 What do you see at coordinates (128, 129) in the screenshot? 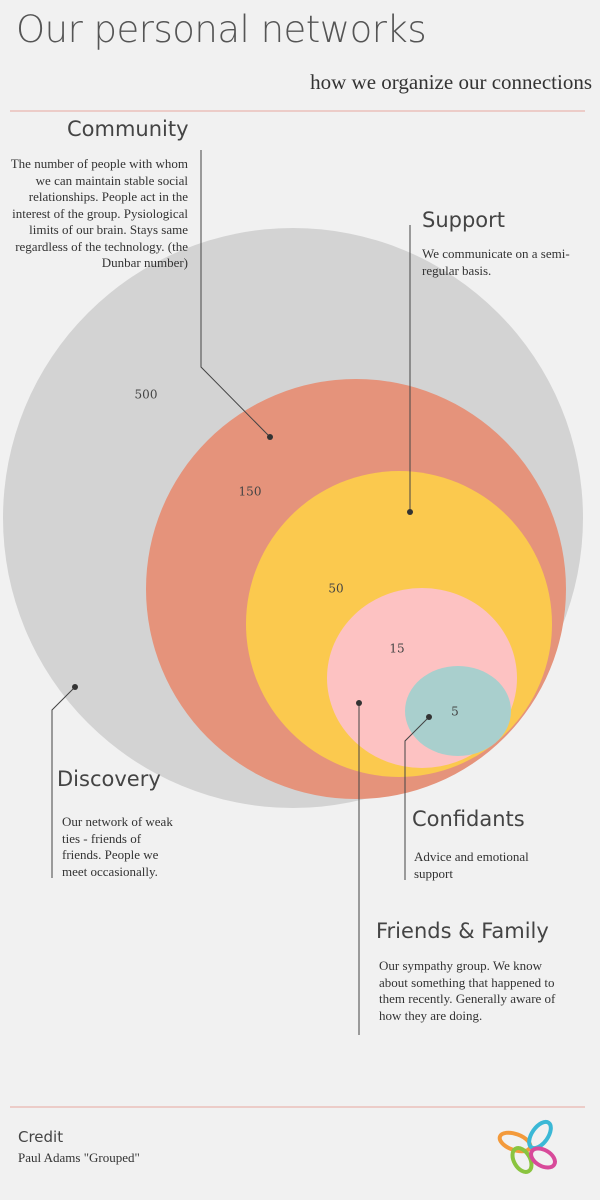
I see `group-label: Community` at bounding box center [128, 129].